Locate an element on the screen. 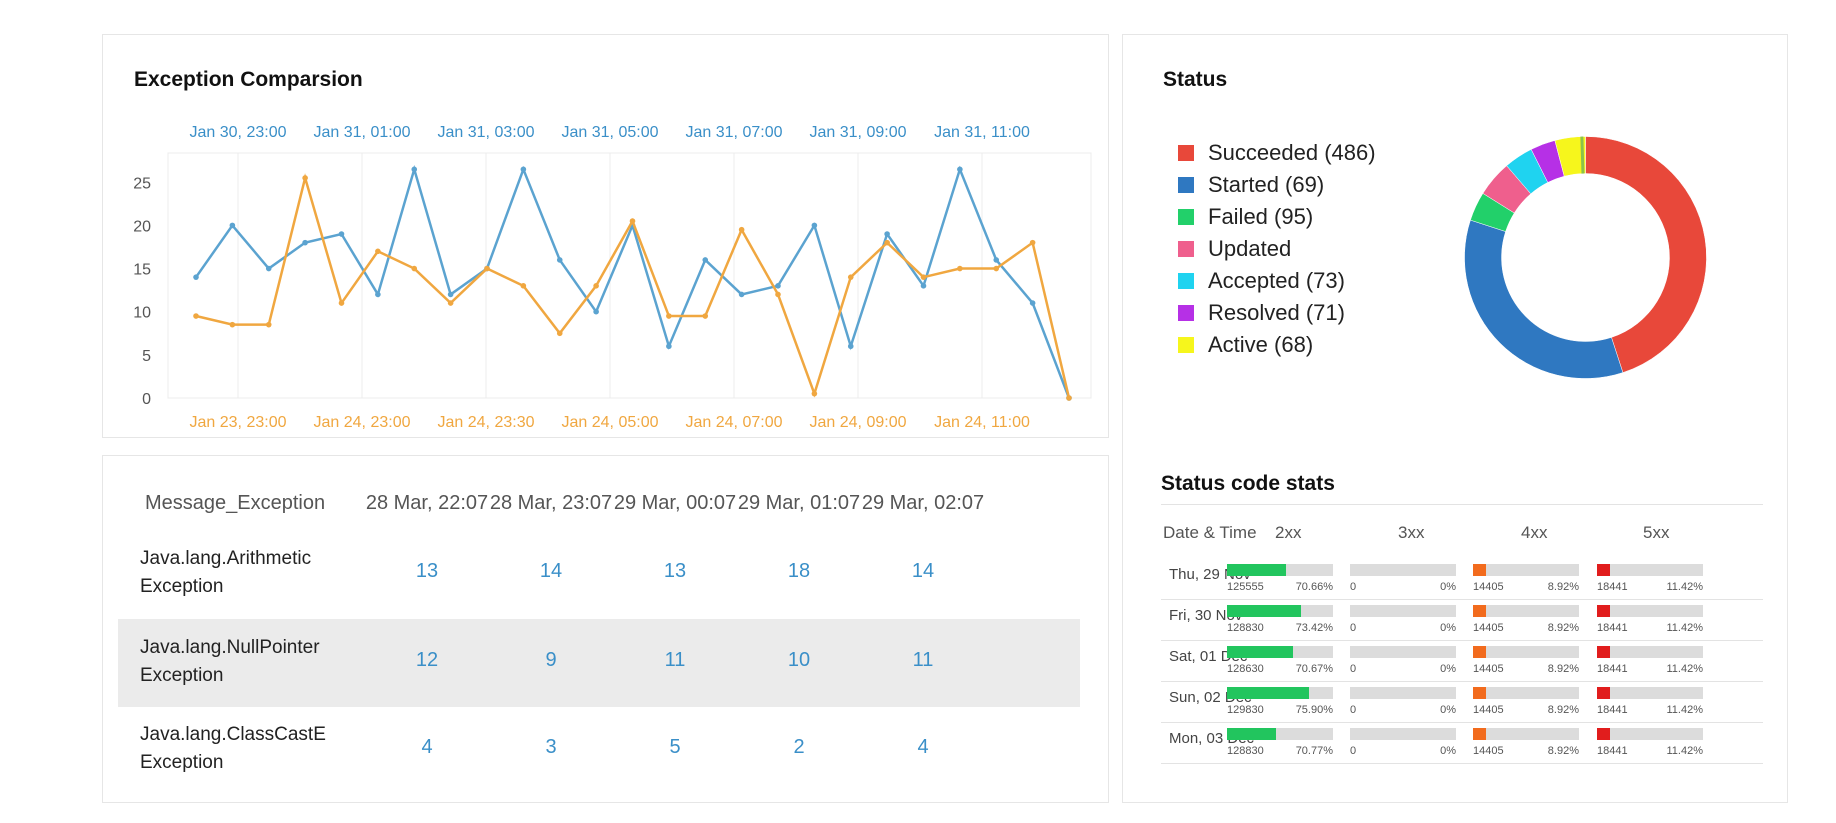 Image resolution: width=1836 pixels, height=823 pixels. table-row: Java.lang.Arithmetic Exception 13 14 13 18 14 is located at coordinates (599, 574).